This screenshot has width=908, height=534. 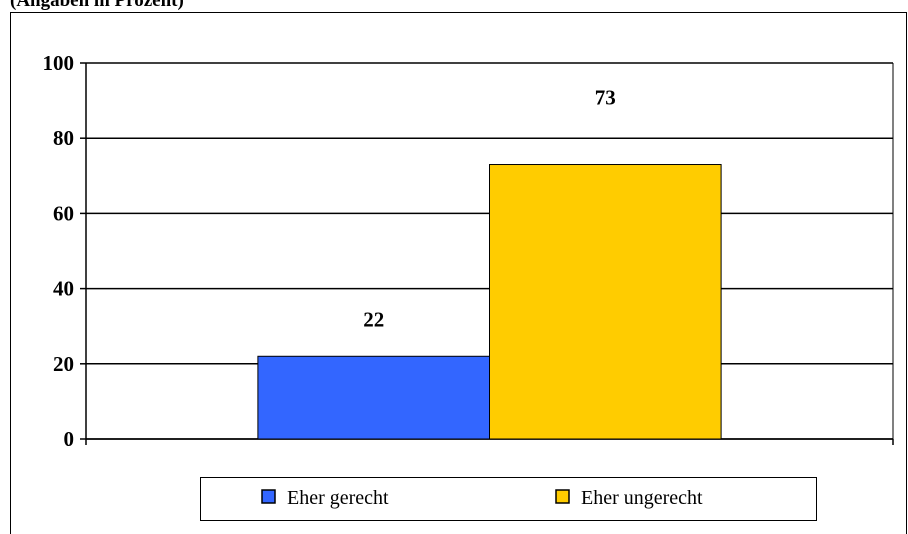 What do you see at coordinates (642, 498) in the screenshot?
I see `legend-label: Eher ungerecht` at bounding box center [642, 498].